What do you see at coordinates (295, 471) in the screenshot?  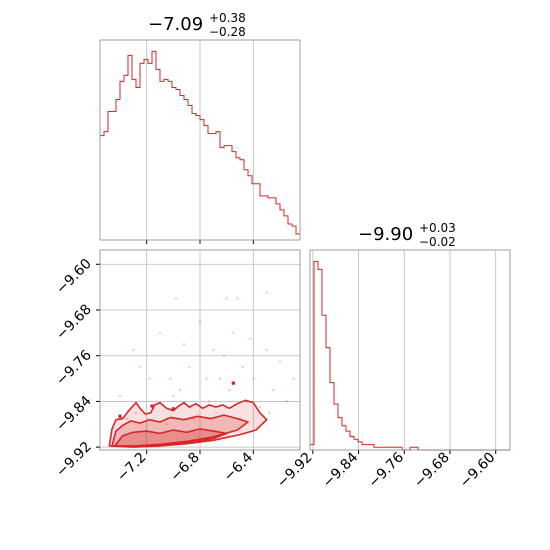 I see `param-2-x-tick-label: −9.92` at bounding box center [295, 471].